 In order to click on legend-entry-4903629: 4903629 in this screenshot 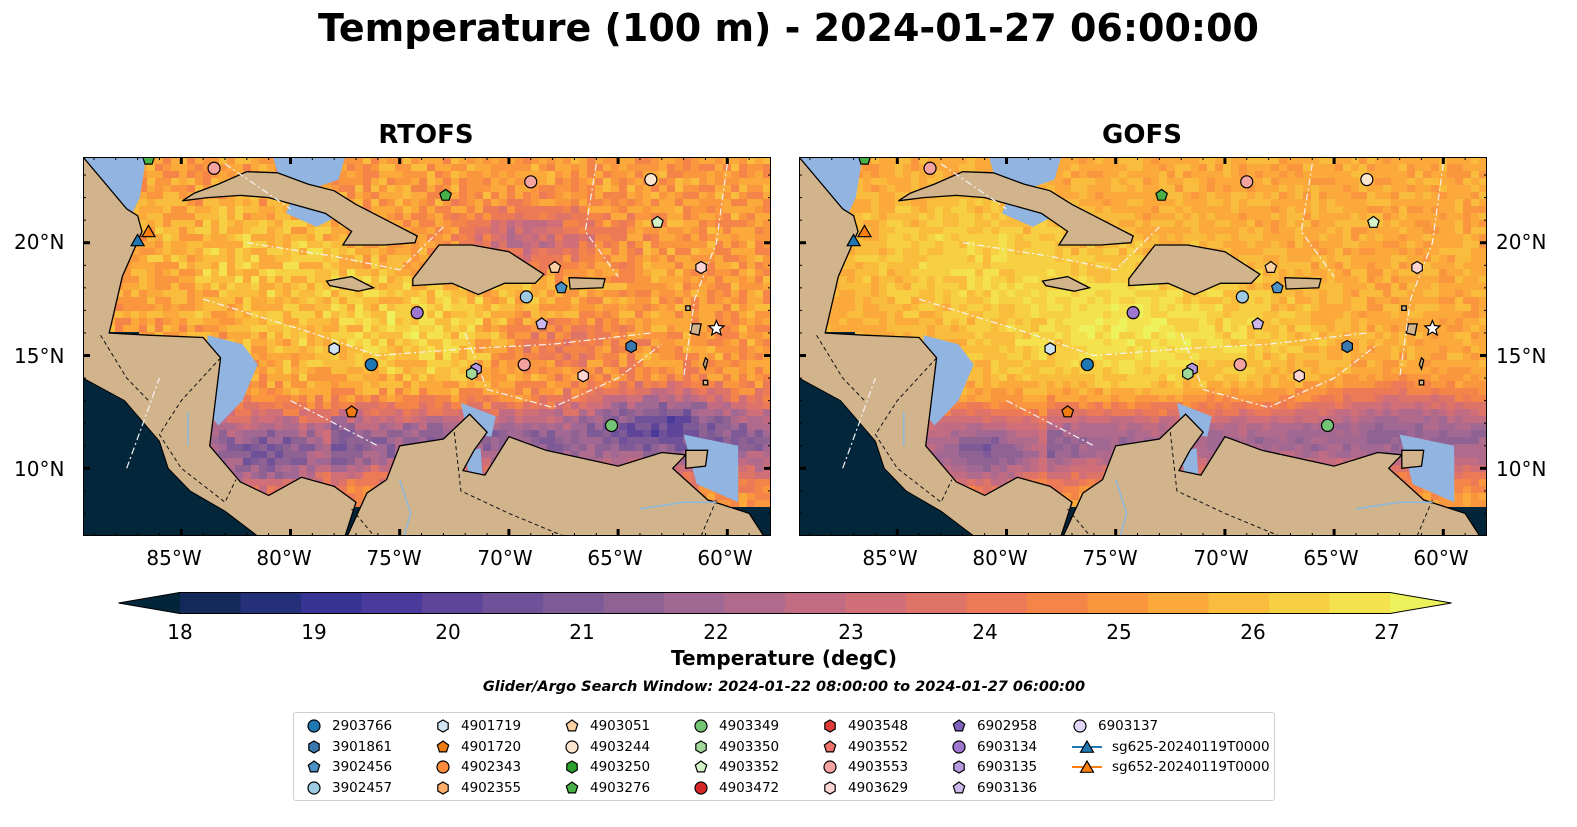, I will do `click(865, 788)`.